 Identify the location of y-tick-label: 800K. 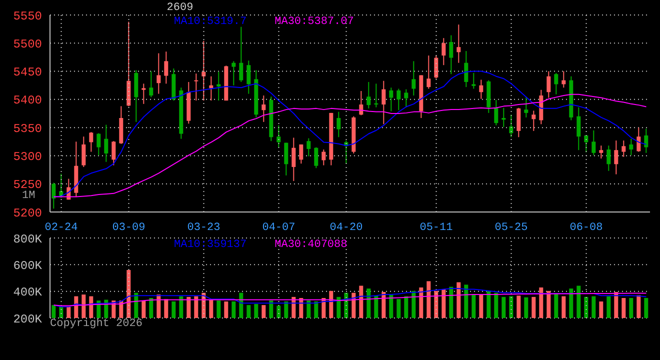
(28, 239).